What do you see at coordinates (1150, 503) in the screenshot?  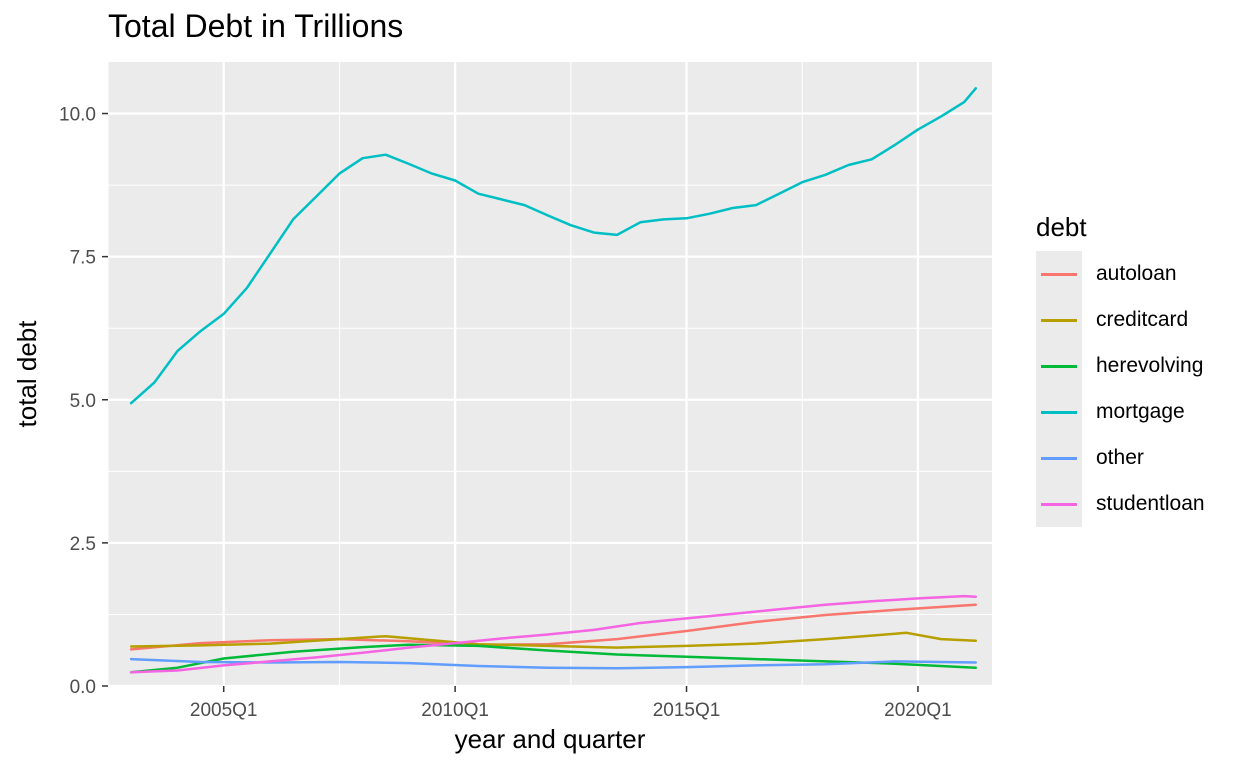 I see `legend-label: studentloan` at bounding box center [1150, 503].